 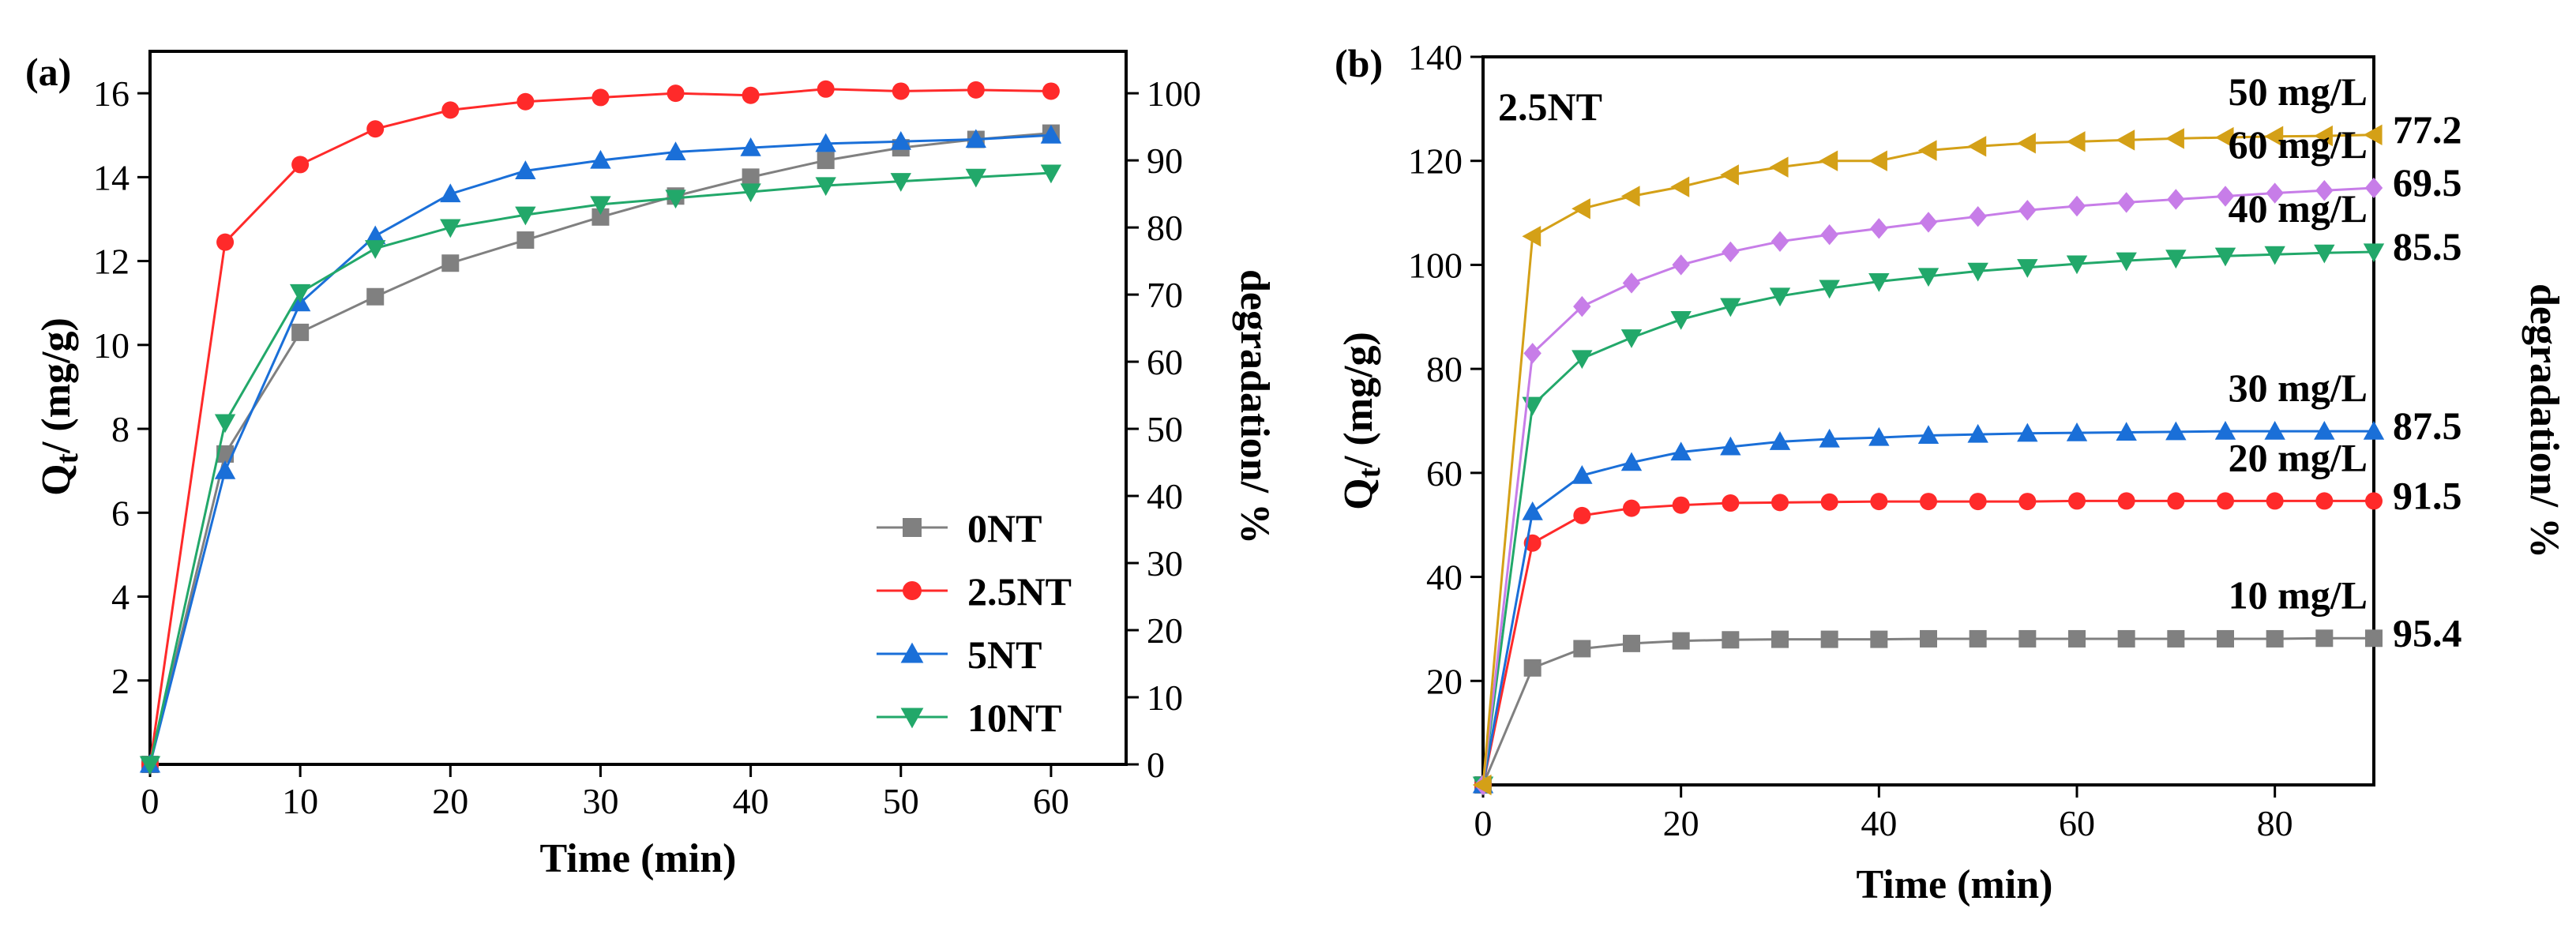 I want to click on y-right-tick-label: 40, so click(x=1165, y=496).